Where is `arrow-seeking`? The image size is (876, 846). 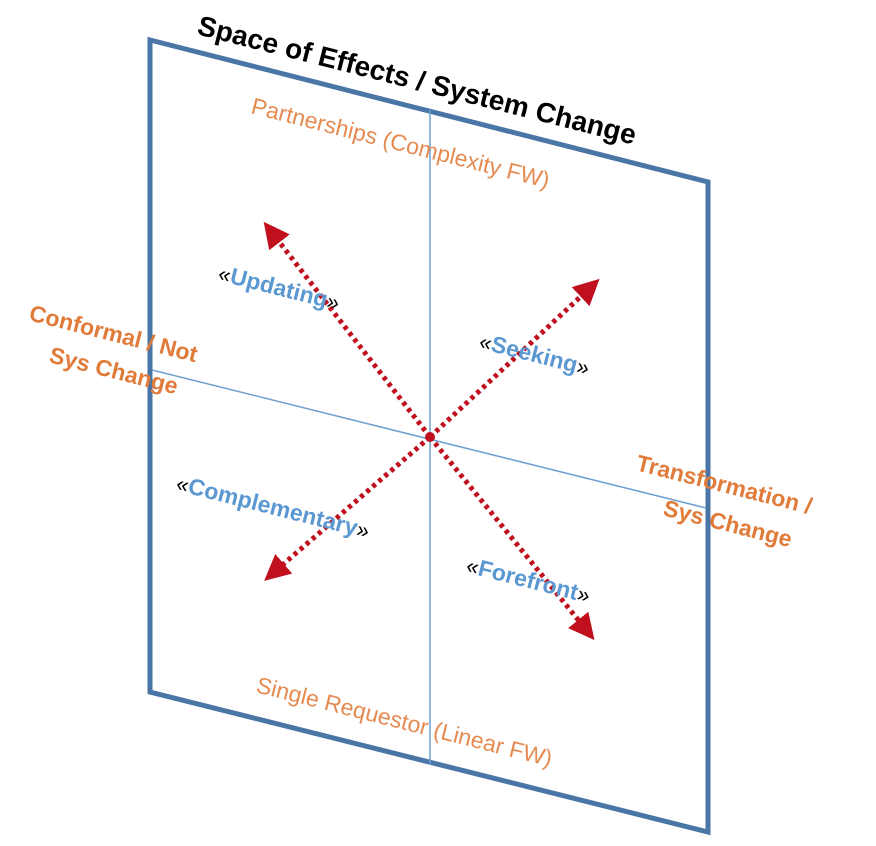
arrow-seeking is located at coordinates (514, 358).